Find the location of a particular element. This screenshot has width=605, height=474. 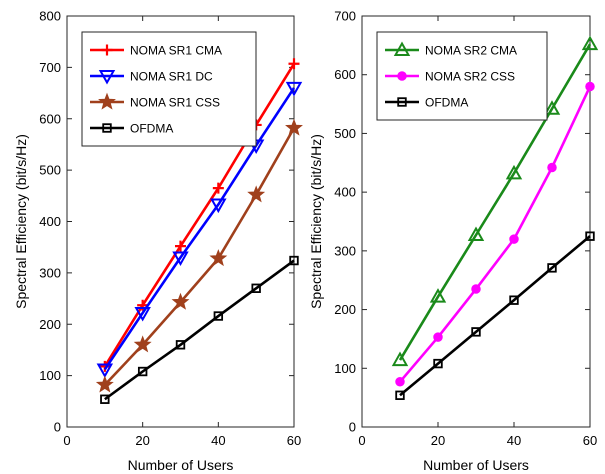

legend-entry-noma-sr2-cma: NOMA SR2 CMA is located at coordinates (451, 49).